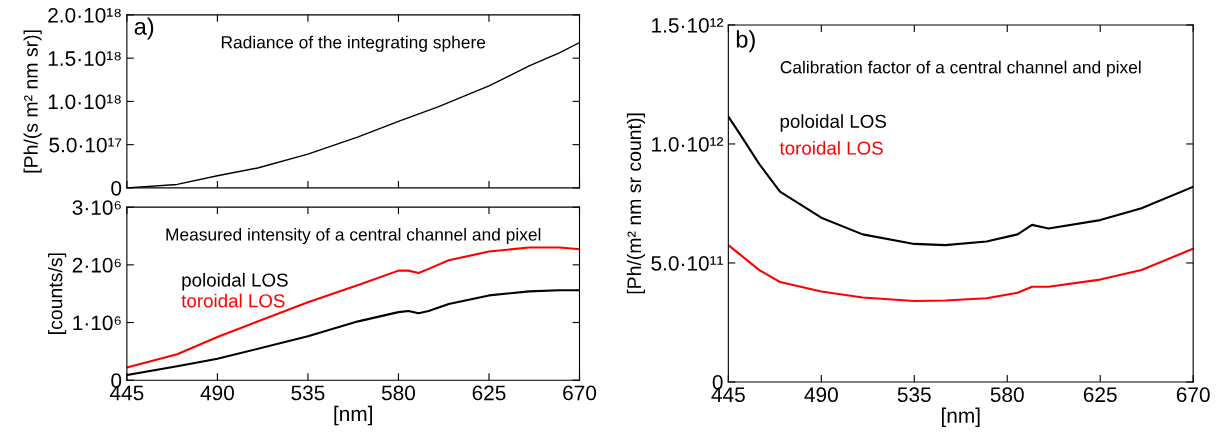 This screenshot has width=1220, height=438. What do you see at coordinates (84, 102) in the screenshot?
I see `y-tick-label: 1.0·10¹⁸` at bounding box center [84, 102].